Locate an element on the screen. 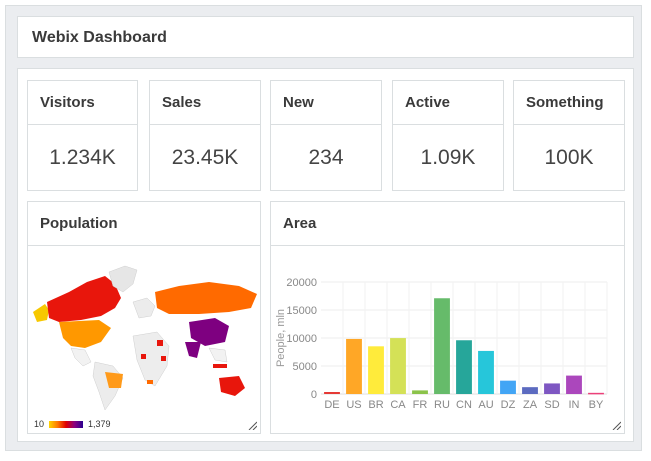 The height and width of the screenshot is (461, 651). world-map is located at coordinates (145, 337).